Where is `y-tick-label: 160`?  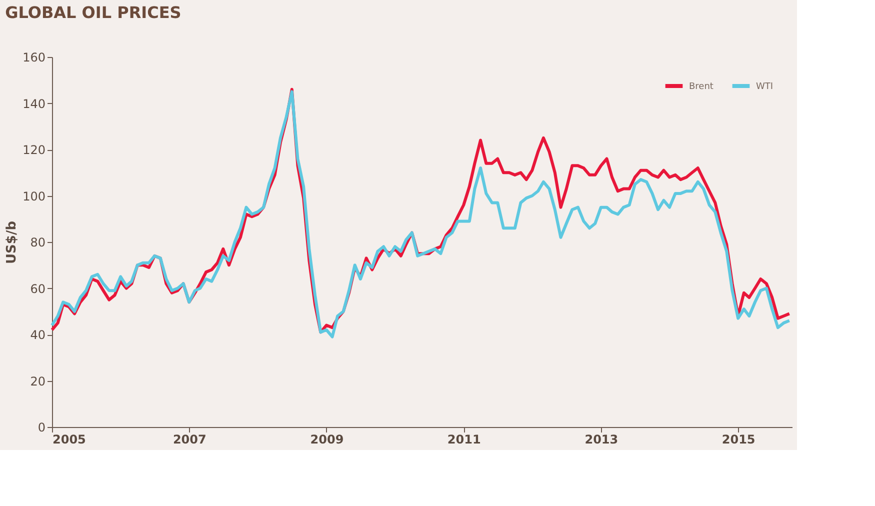 y-tick-label: 160 is located at coordinates (34, 57).